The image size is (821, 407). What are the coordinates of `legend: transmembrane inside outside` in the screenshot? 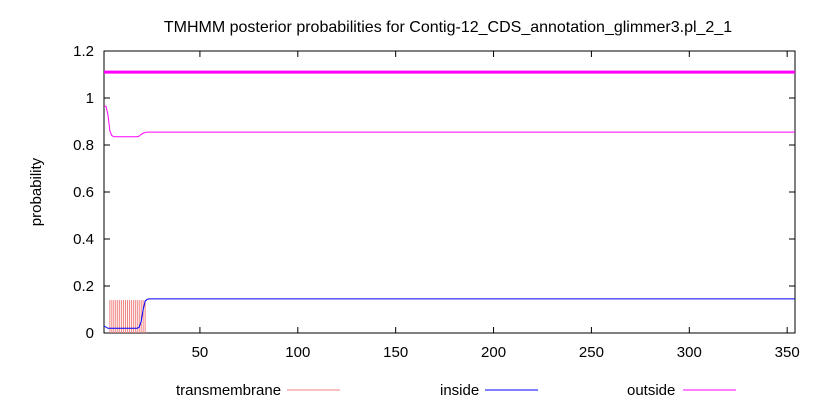 It's located at (456, 390).